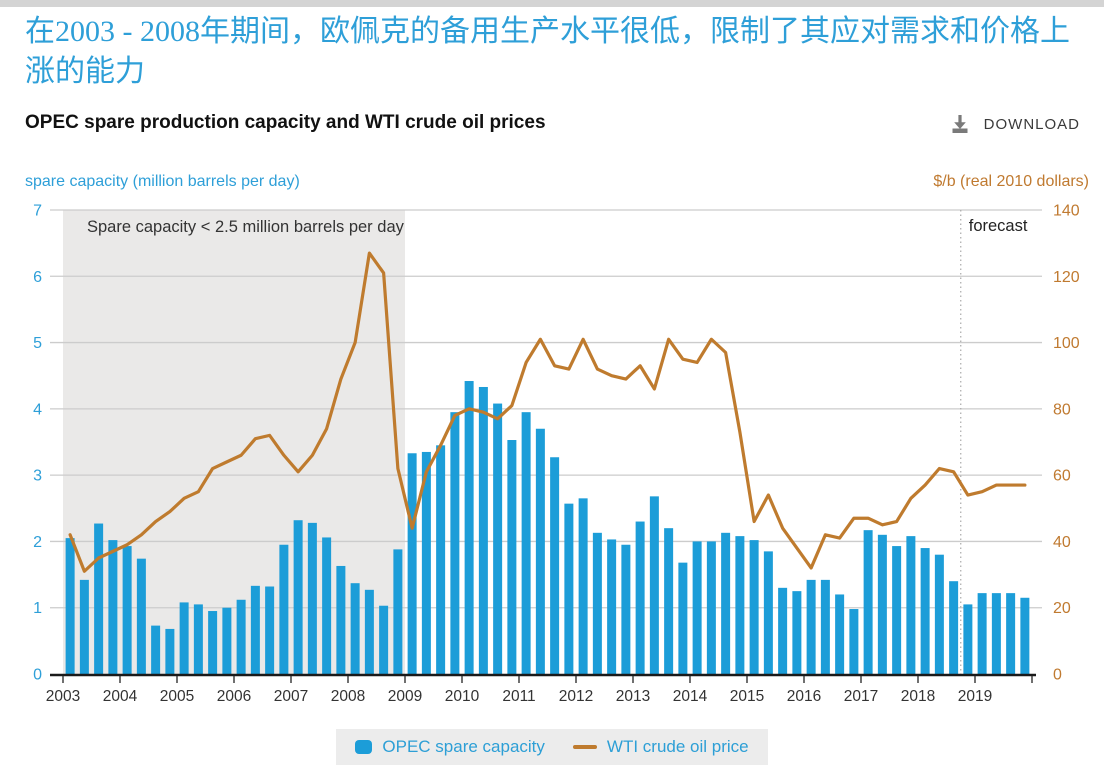 The height and width of the screenshot is (769, 1104). Describe the element at coordinates (37, 476) in the screenshot. I see `y-tick-label-left: 3` at that location.